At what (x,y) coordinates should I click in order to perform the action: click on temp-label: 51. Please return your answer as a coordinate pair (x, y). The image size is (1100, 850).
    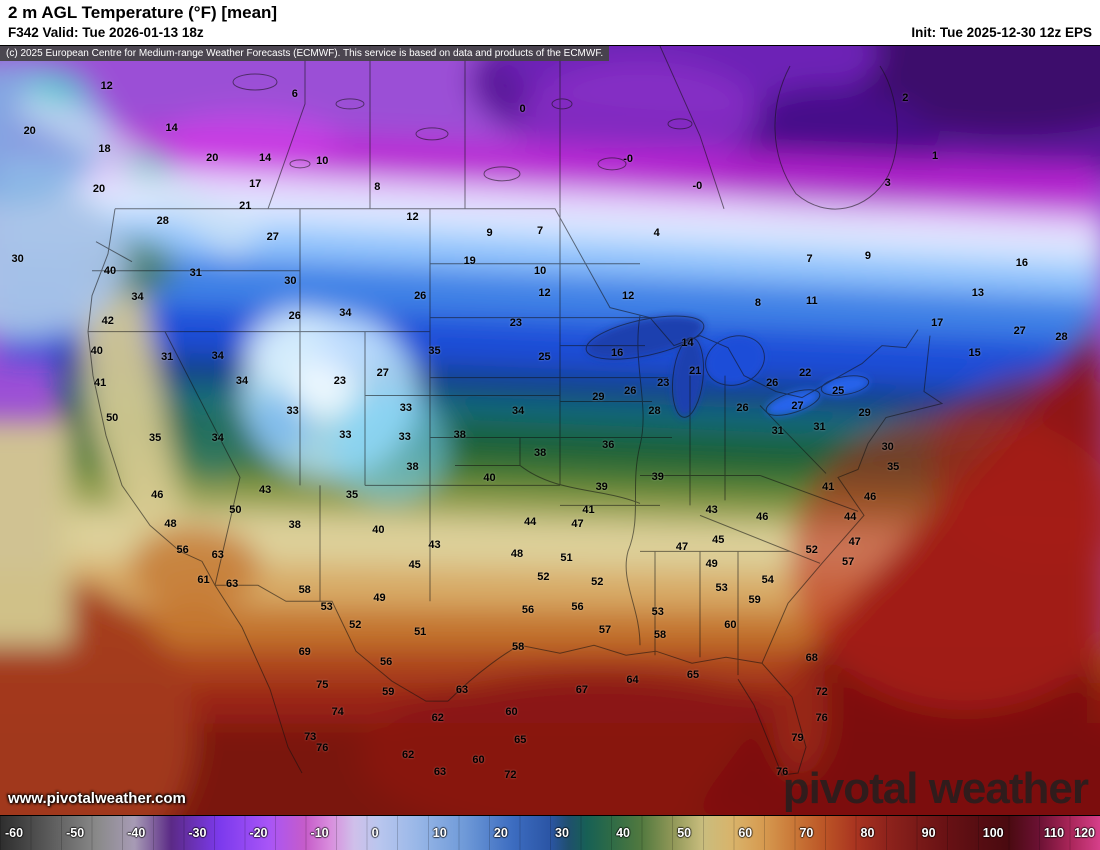
    Looking at the image, I should click on (420, 631).